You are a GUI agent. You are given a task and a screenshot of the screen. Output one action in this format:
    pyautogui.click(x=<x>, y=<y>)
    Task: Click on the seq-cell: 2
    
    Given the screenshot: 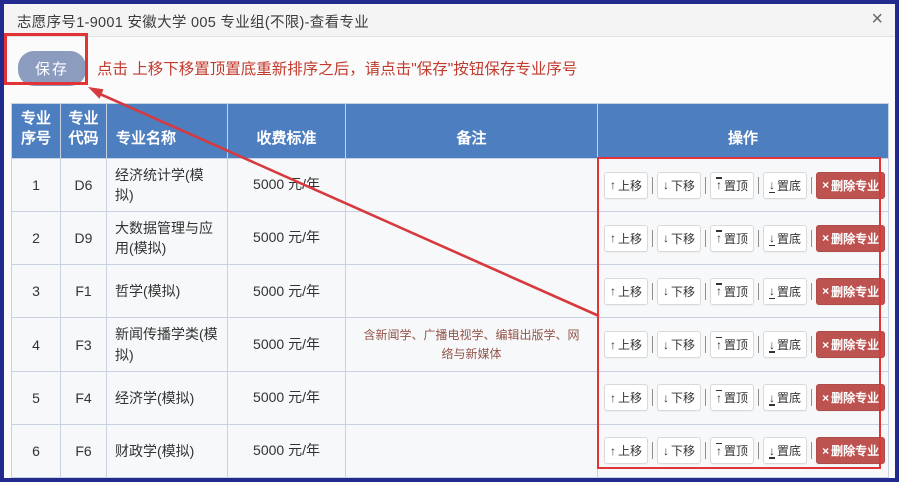 What is the action you would take?
    pyautogui.click(x=36, y=238)
    